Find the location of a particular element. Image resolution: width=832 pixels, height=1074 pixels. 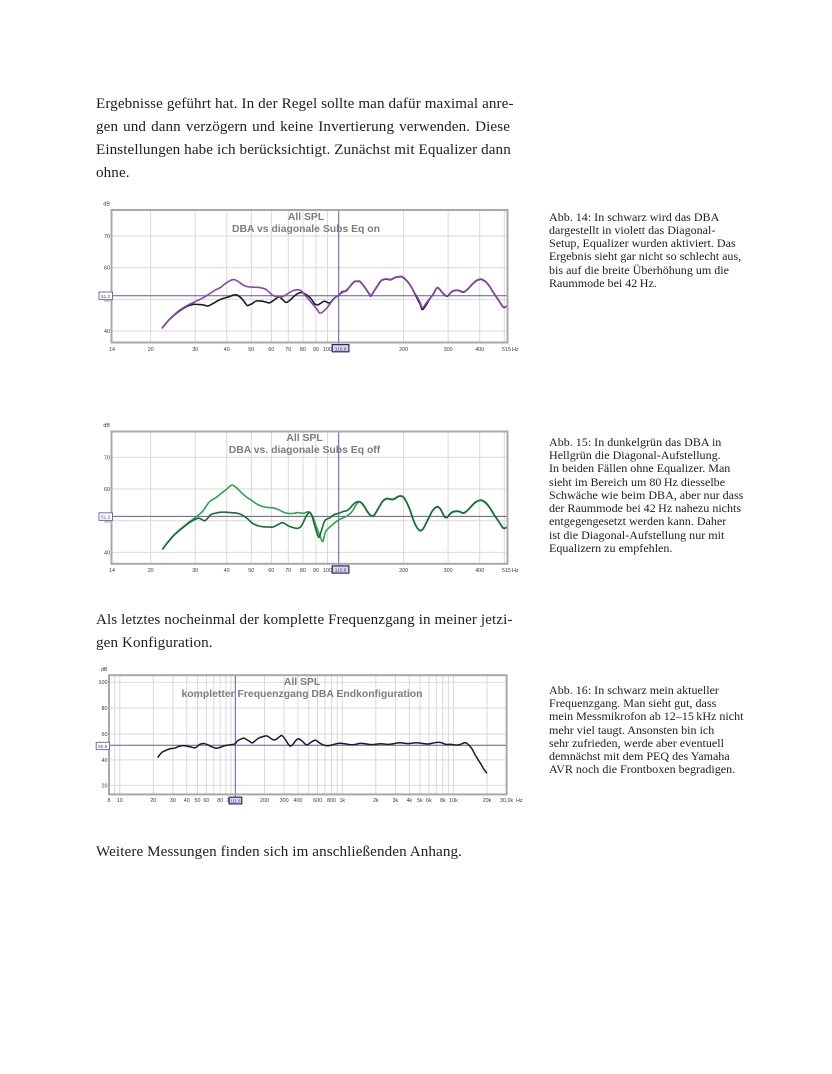

svg-text: 3k is located at coordinates (396, 801).